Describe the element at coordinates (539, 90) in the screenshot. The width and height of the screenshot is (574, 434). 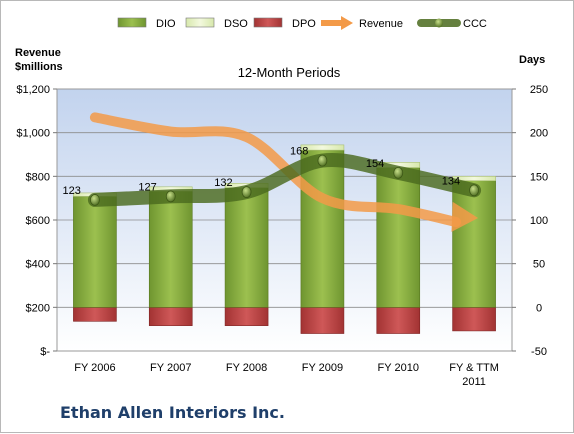
I see `right-tick-label: 250` at that location.